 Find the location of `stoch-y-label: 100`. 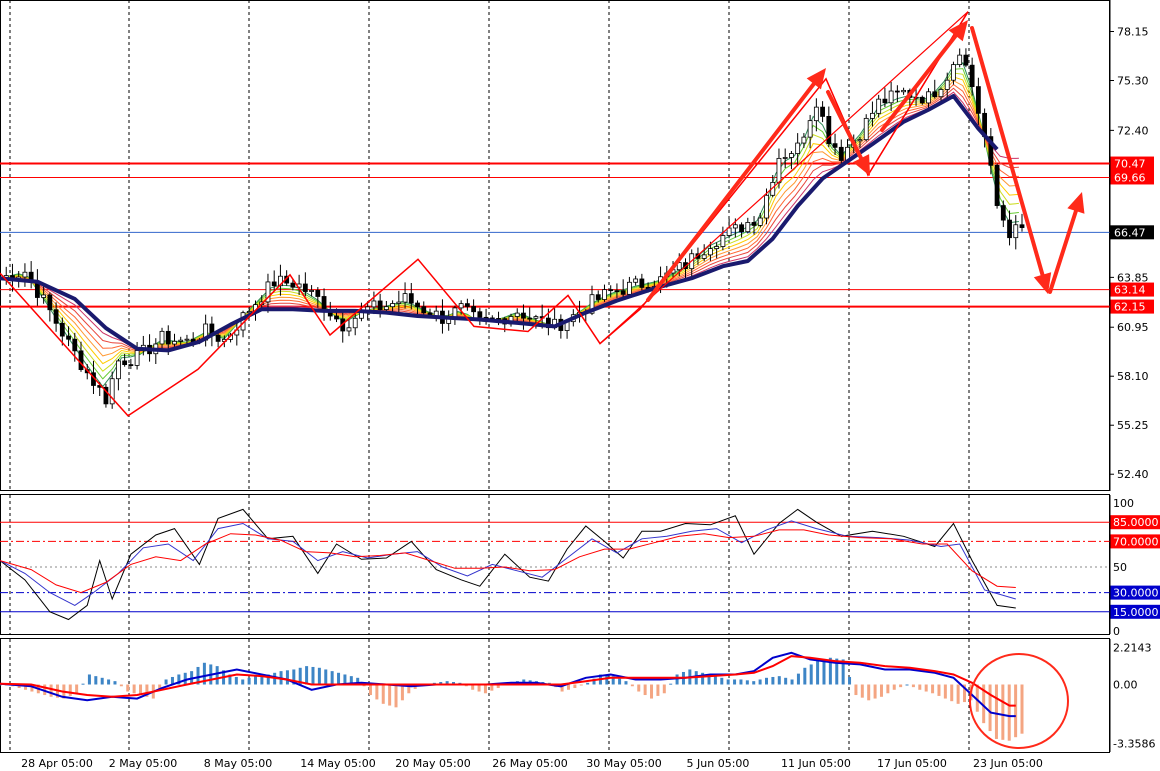

stoch-y-label: 100 is located at coordinates (1123, 503).